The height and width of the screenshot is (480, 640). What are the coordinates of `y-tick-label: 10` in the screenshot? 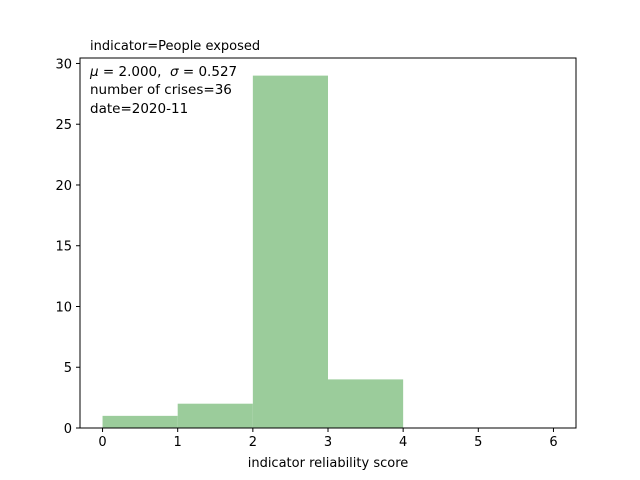 It's located at (63, 307).